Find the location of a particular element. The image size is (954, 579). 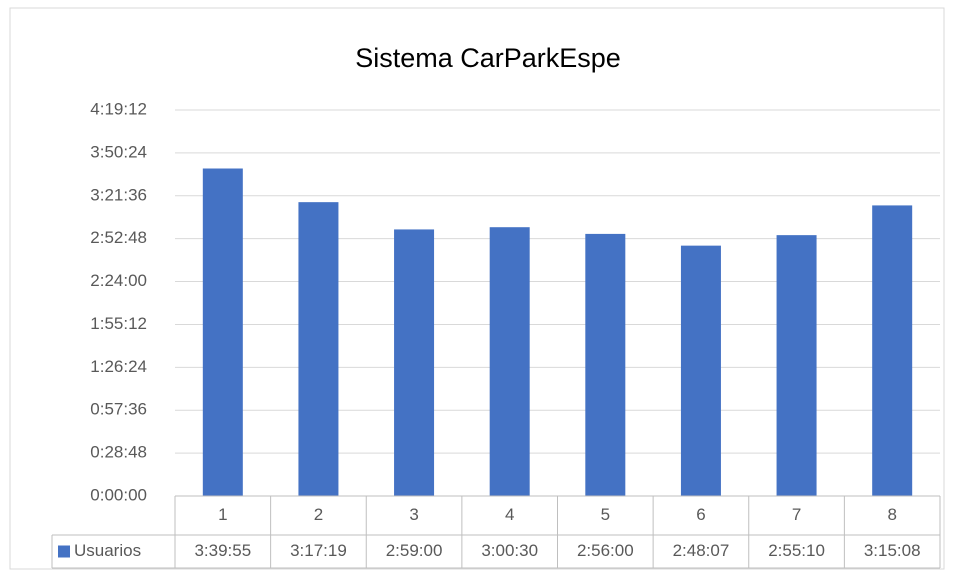

y-tick-label: 4:19:12 is located at coordinates (118, 108).